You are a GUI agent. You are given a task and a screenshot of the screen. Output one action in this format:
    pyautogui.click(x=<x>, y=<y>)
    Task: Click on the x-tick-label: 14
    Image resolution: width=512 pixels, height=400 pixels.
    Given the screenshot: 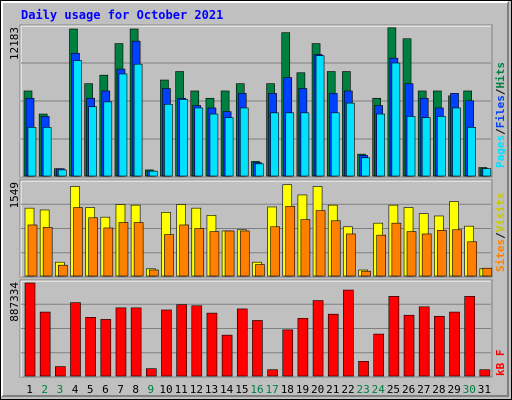 What is the action you would take?
    pyautogui.click(x=227, y=389)
    